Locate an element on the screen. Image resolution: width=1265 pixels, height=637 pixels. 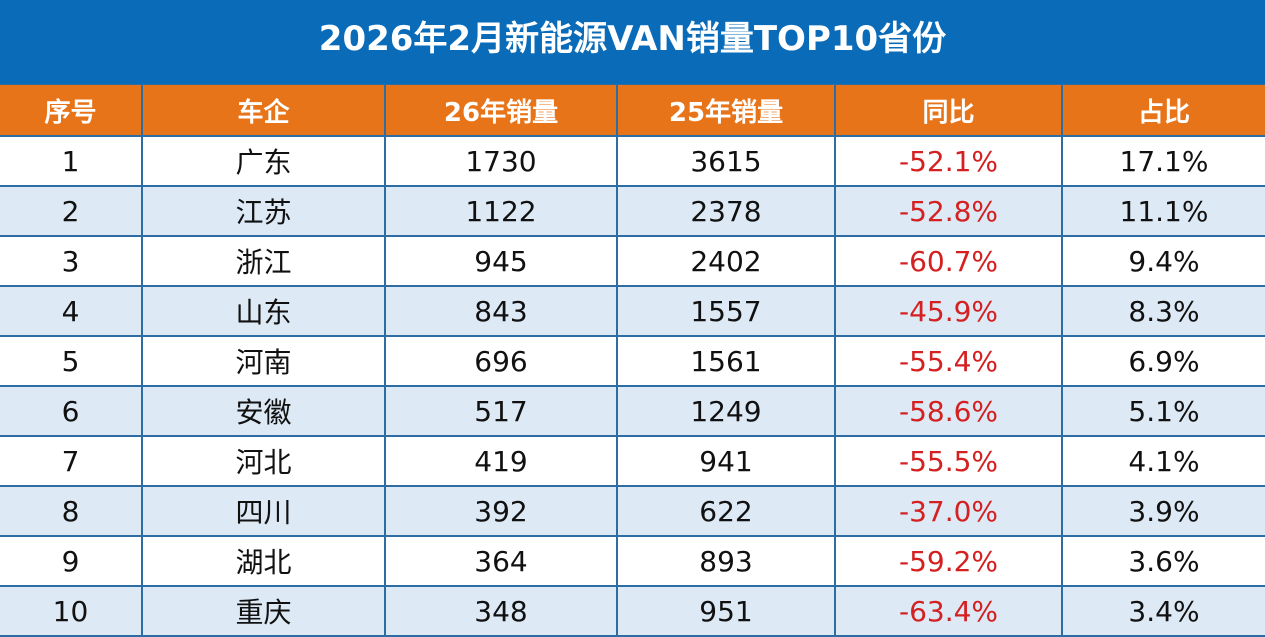
cell-rank: 3 is located at coordinates (71, 261).